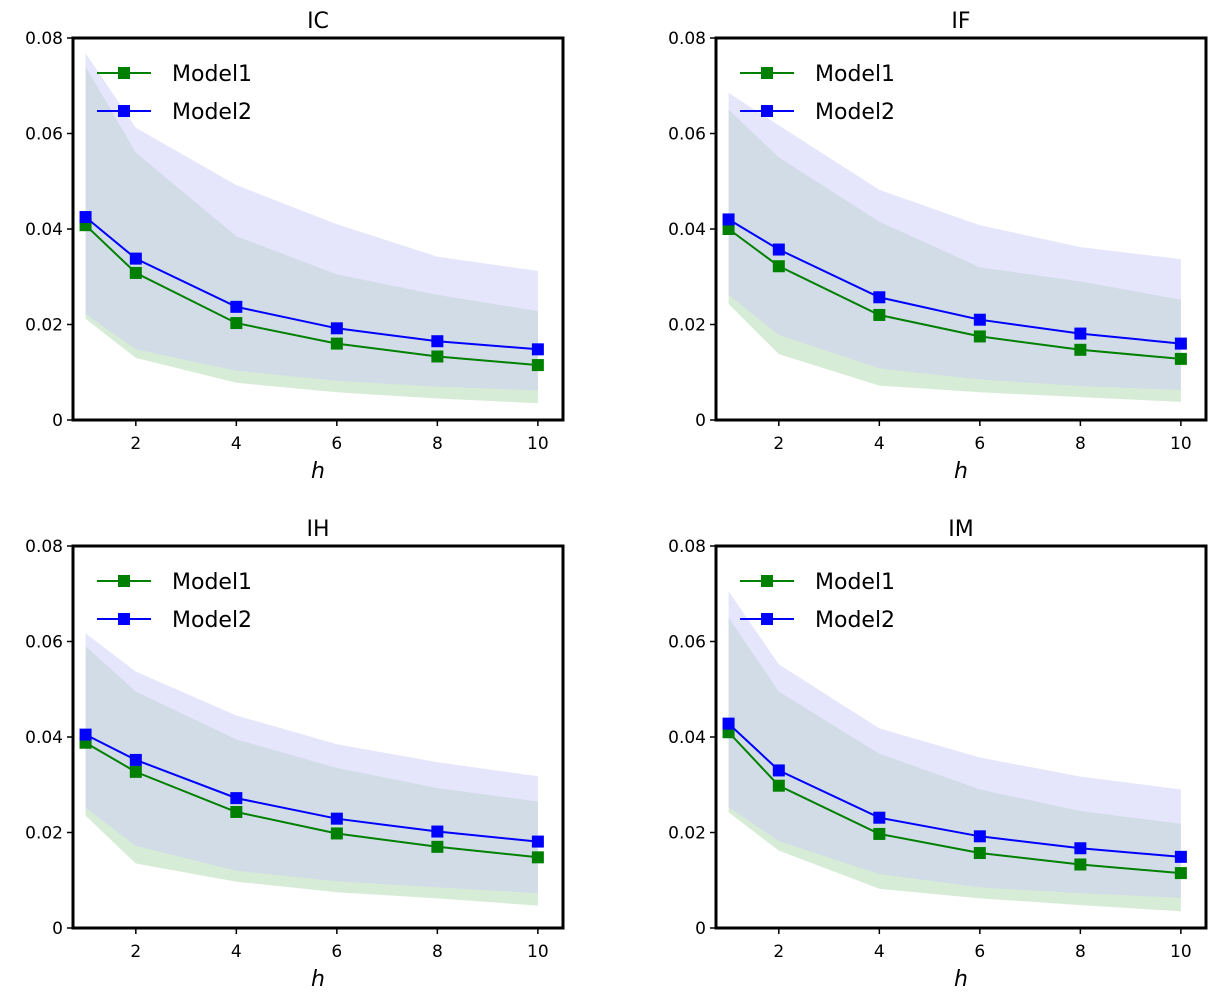 The image size is (1218, 994). I want to click on series-line-model1, so click(954, 803).